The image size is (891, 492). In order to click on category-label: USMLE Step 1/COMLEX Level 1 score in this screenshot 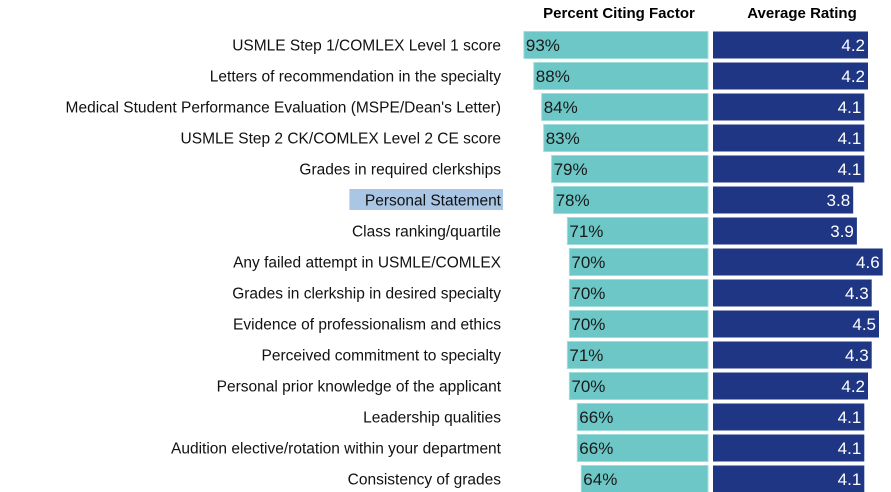, I will do `click(366, 46)`.